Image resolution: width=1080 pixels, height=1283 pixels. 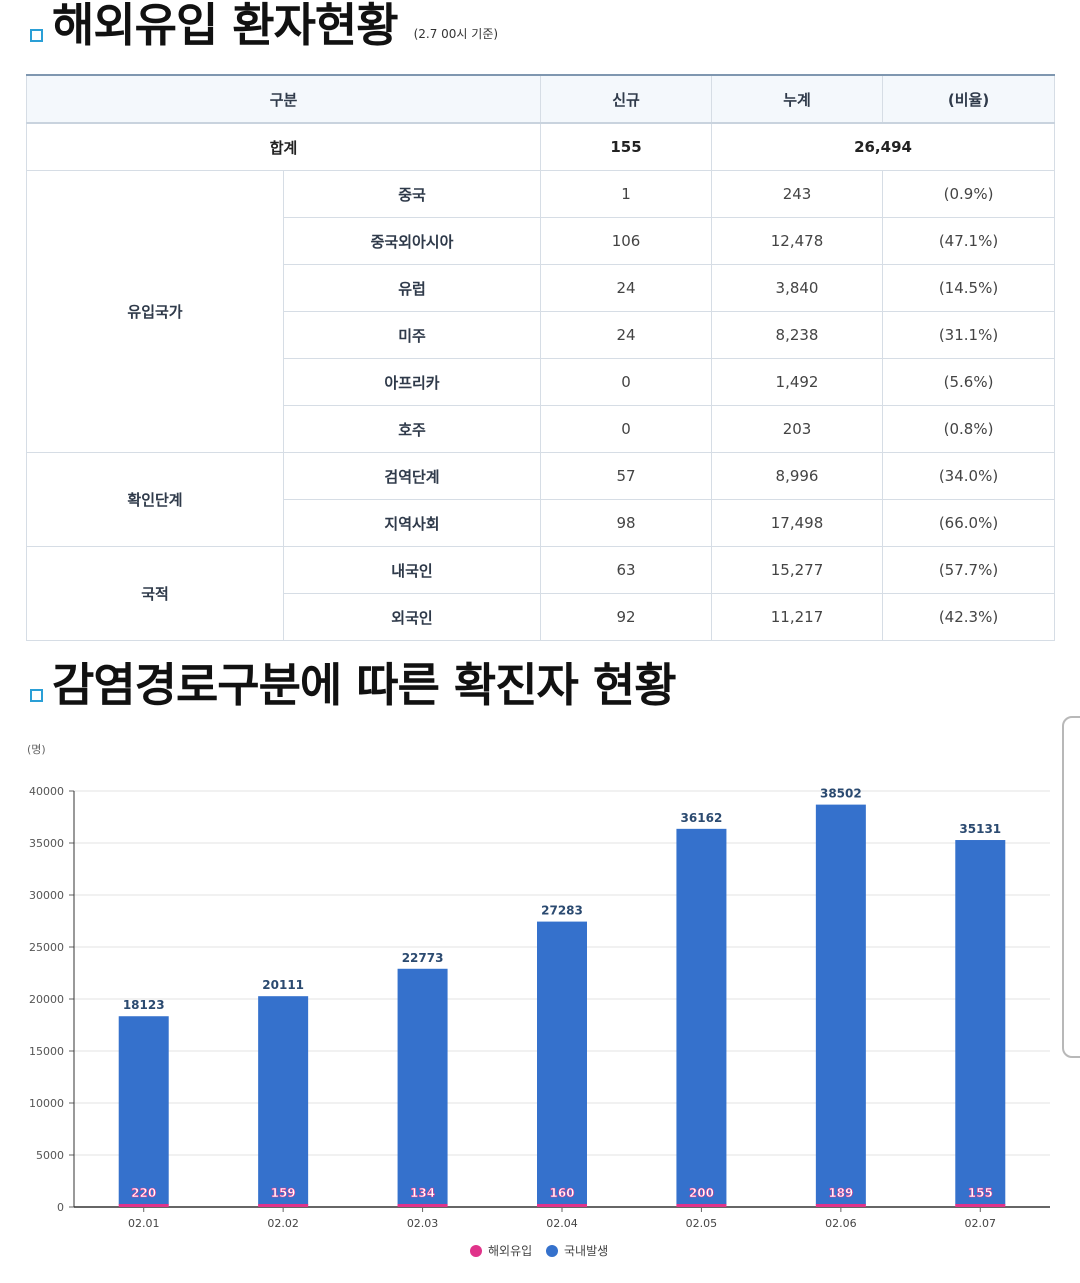 I want to click on cell-cumulative: 8,996, so click(x=797, y=476).